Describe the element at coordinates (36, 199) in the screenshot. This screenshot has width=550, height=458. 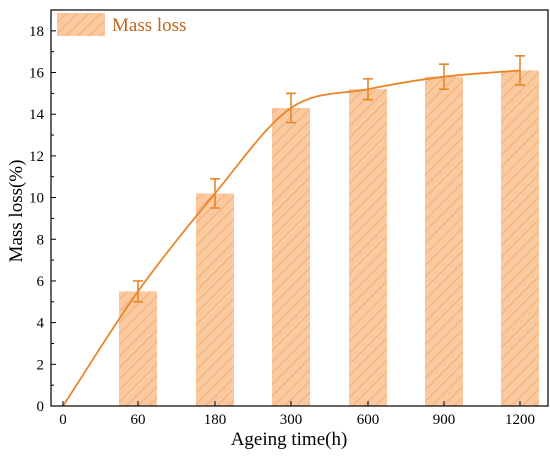
I see `y-tick-label-10: 10` at that location.